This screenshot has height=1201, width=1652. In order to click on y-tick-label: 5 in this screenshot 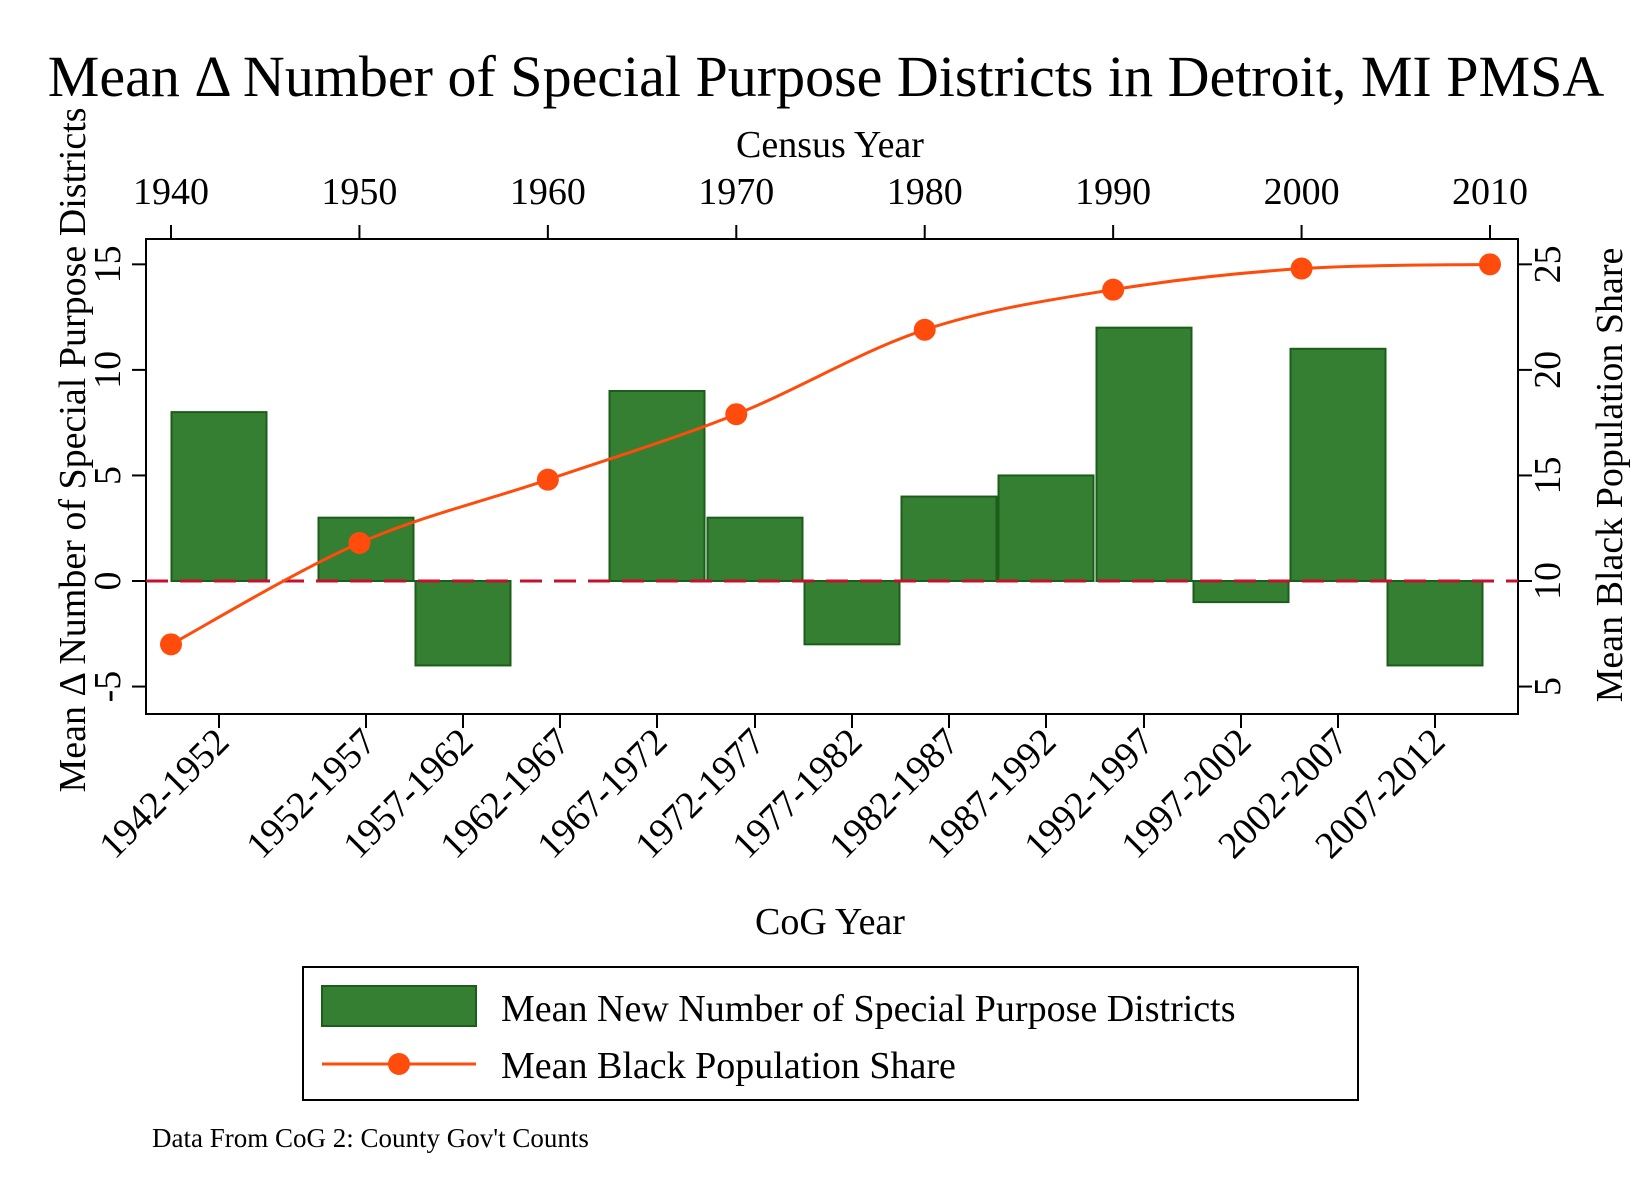, I will do `click(108, 475)`.